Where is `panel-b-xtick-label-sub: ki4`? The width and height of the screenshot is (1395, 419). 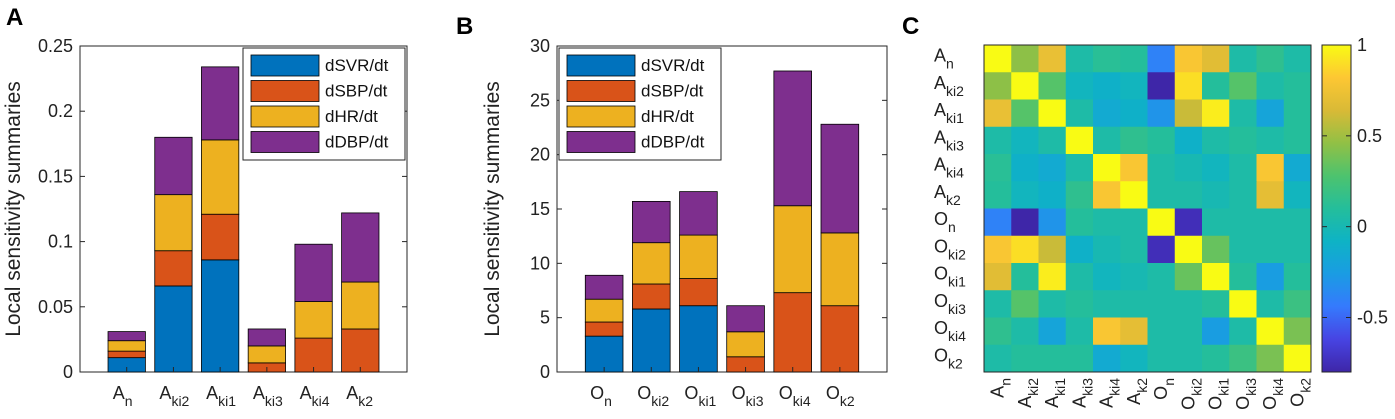 panel-b-xtick-label-sub: ki4 is located at coordinates (802, 401).